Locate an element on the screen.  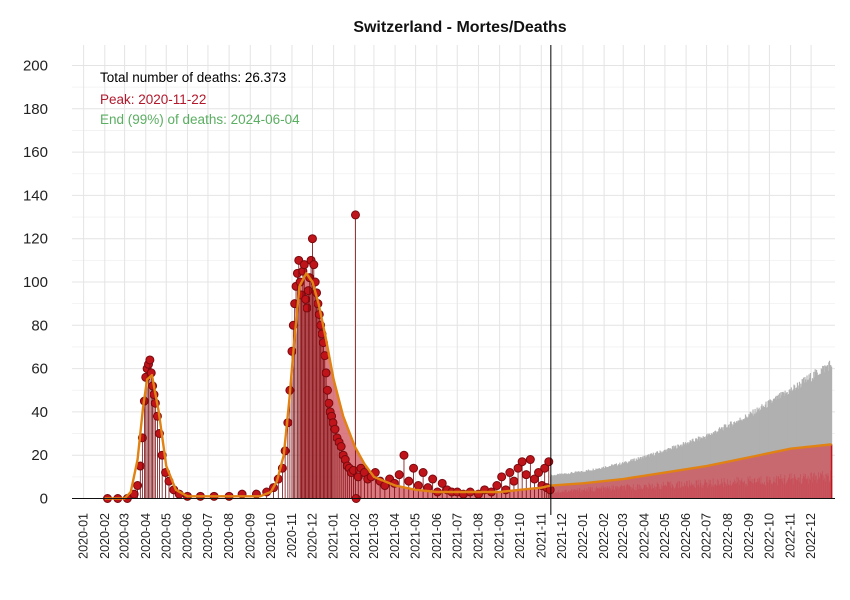
x-tick-label: 2021-04 is located at coordinates (395, 536).